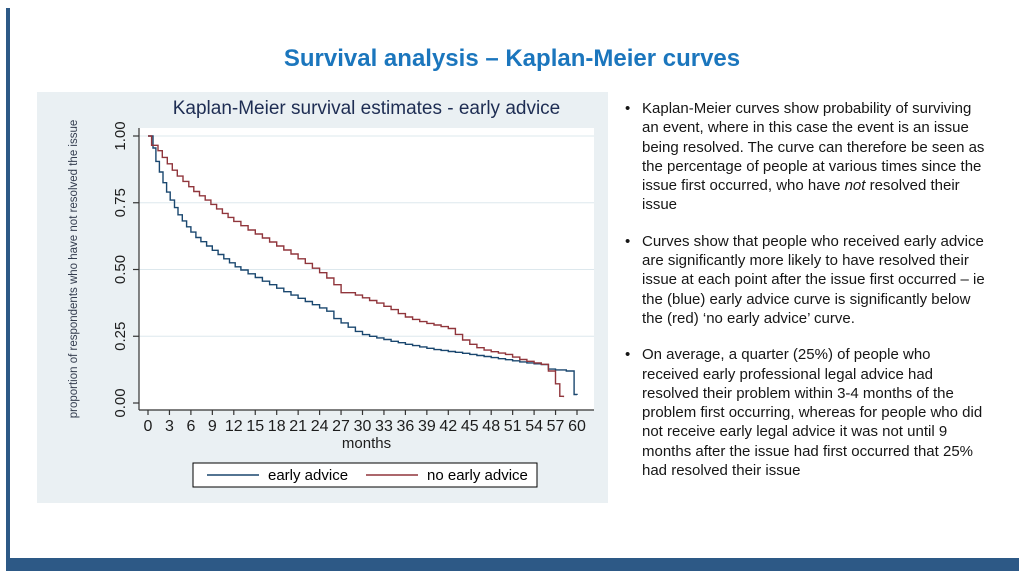 This screenshot has height=576, width=1024. I want to click on accent-bar-left, so click(8, 289).